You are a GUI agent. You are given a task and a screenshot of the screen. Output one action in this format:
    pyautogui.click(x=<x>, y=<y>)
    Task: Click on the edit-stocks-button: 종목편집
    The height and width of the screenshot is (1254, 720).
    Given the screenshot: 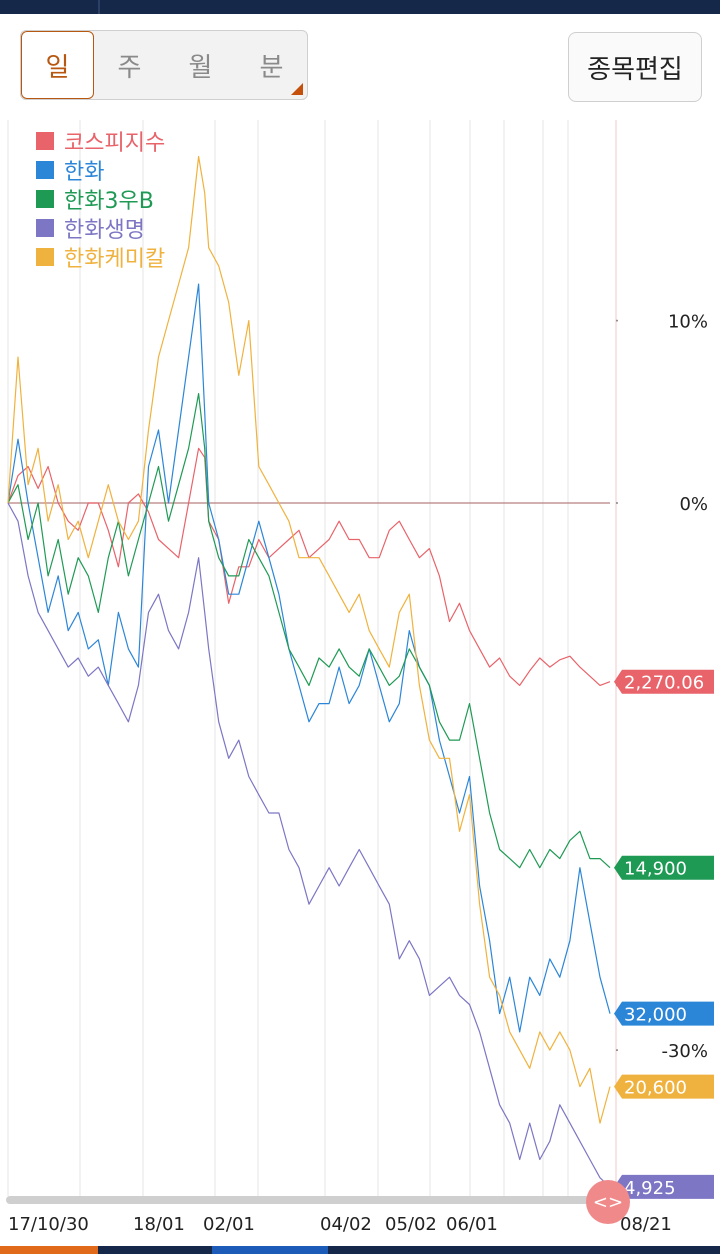 What is the action you would take?
    pyautogui.click(x=635, y=67)
    